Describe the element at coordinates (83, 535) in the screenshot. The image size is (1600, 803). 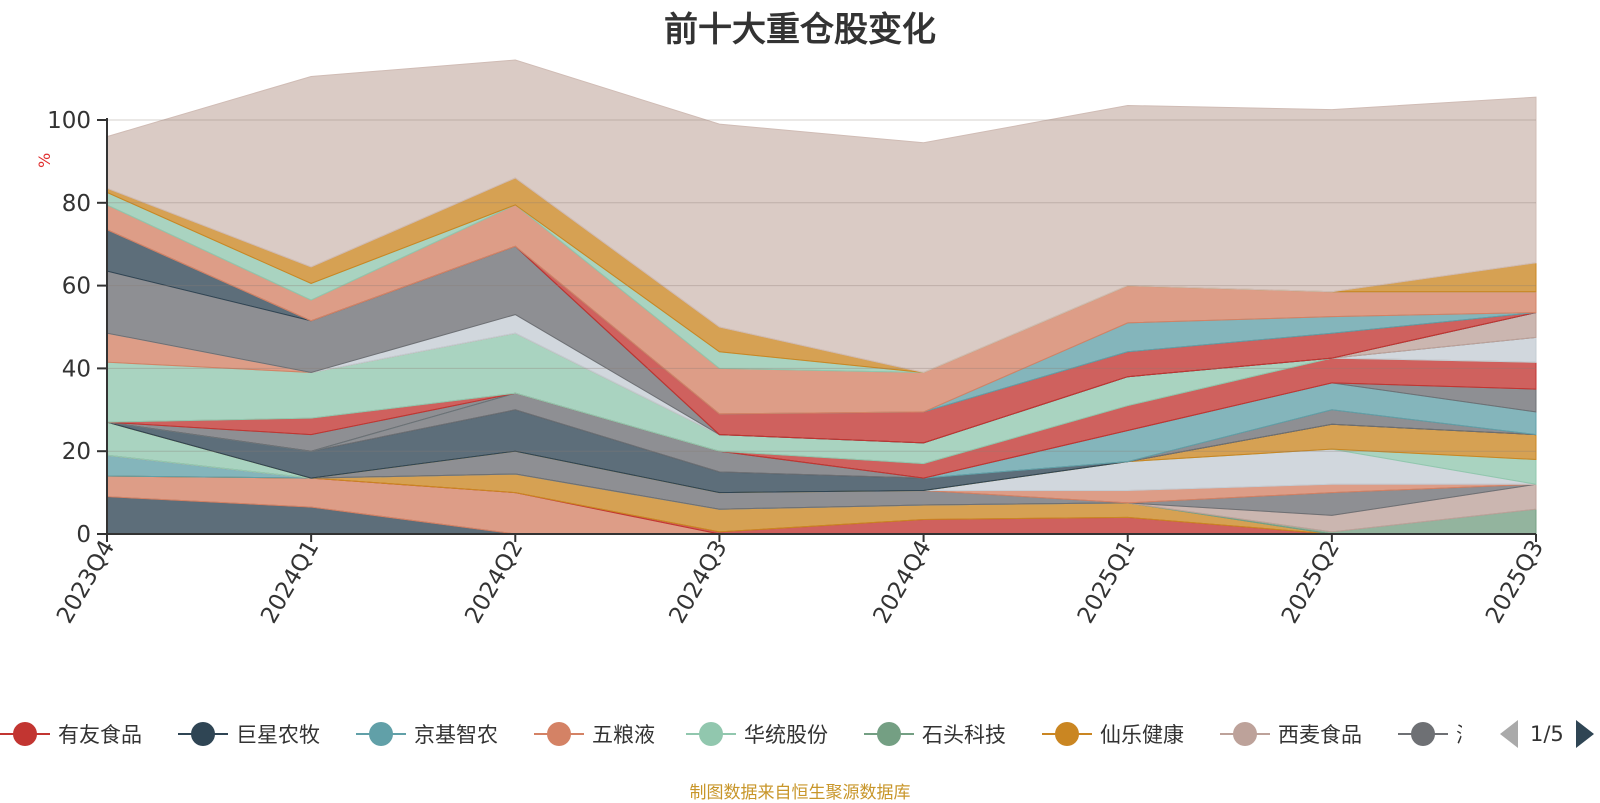
I see `y-tick-label-0: 0` at that location.